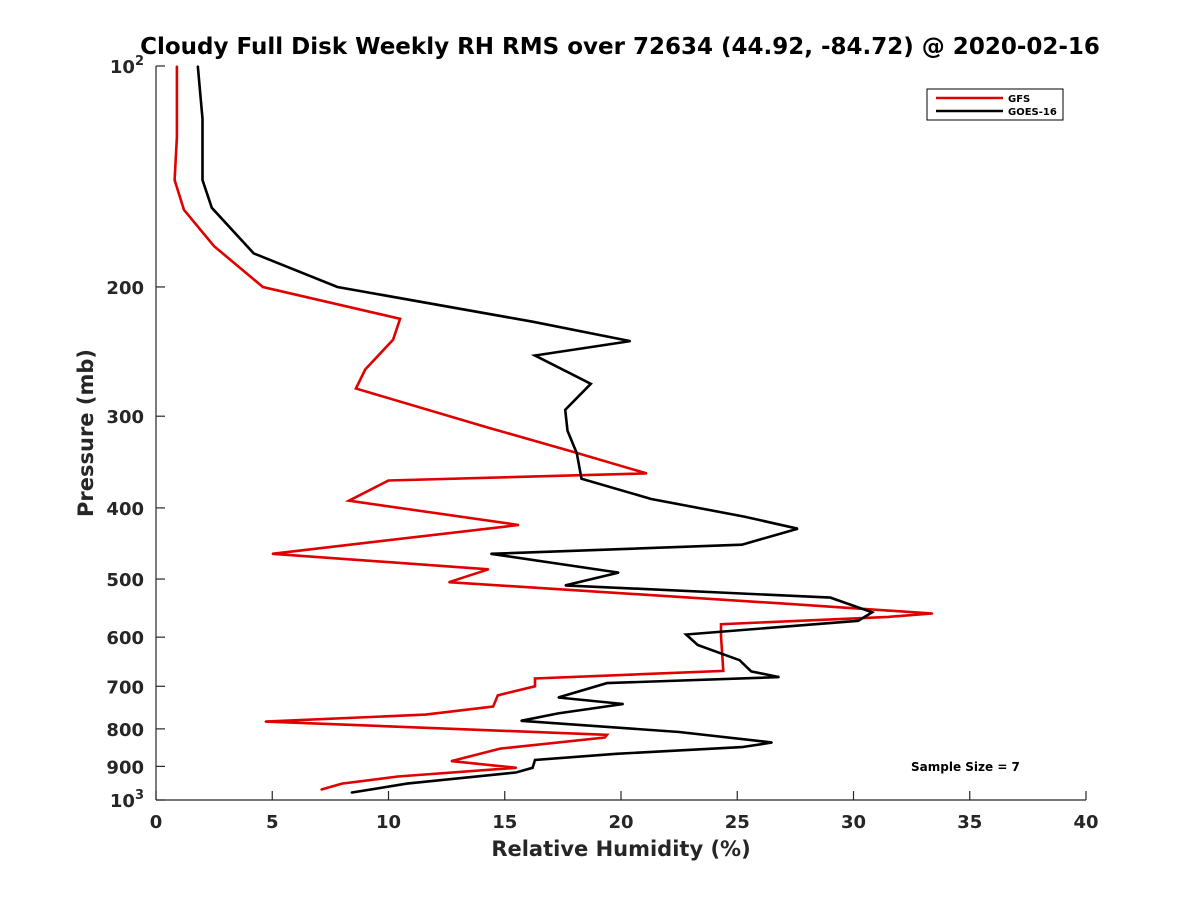 The height and width of the screenshot is (900, 1200). What do you see at coordinates (965, 767) in the screenshot?
I see `sample-size-annotation: Sample Size = 7` at bounding box center [965, 767].